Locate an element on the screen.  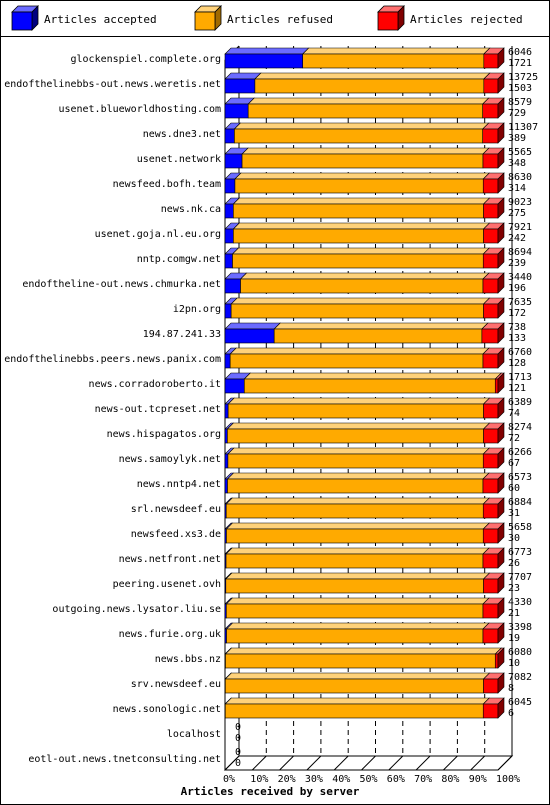
bar-accepted-top is located at coordinates (267, 51).